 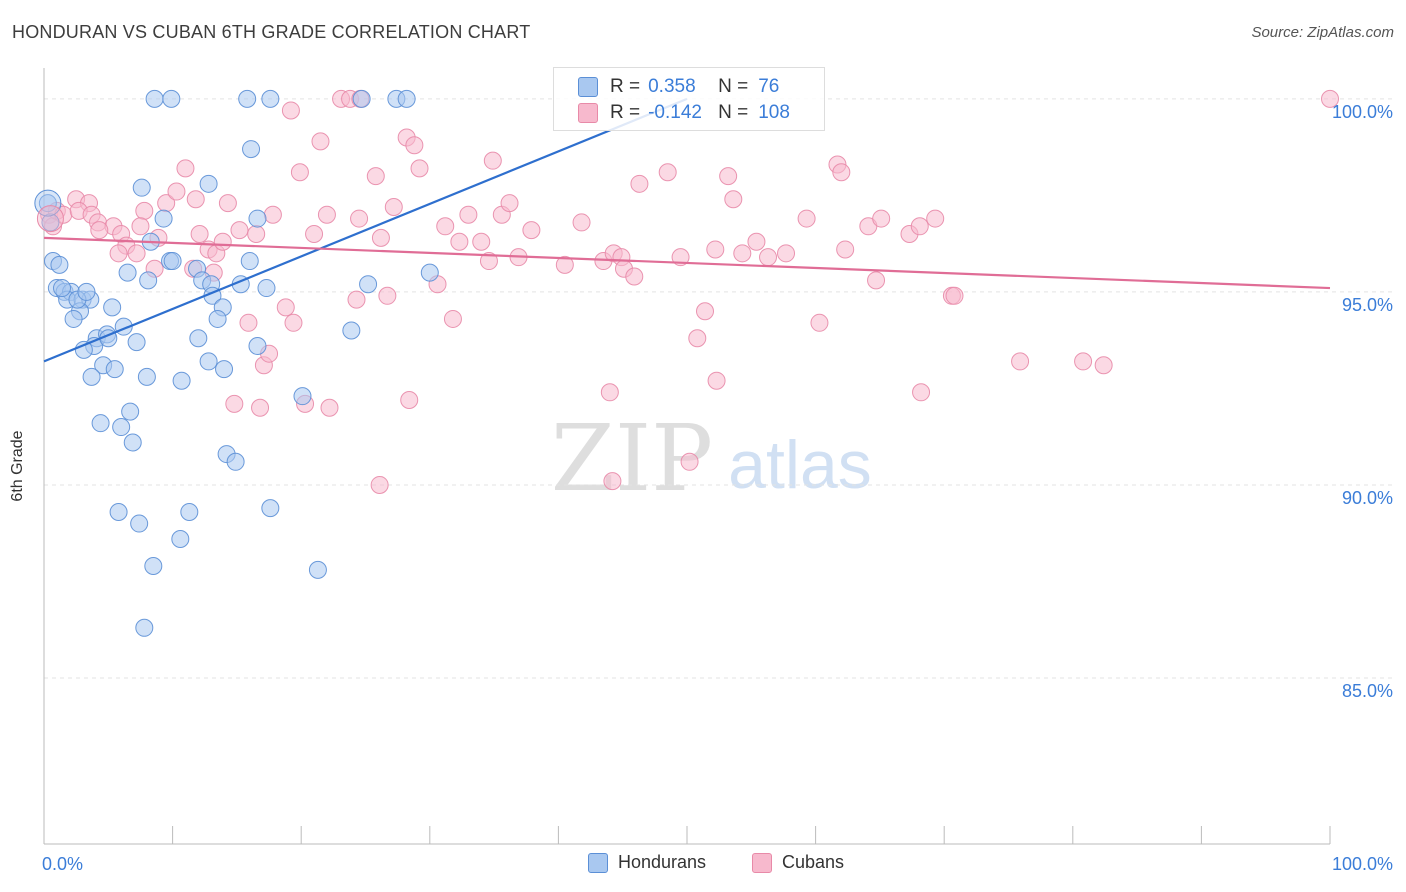 I want to click on cuban-trend-line, so click(x=687, y=263).